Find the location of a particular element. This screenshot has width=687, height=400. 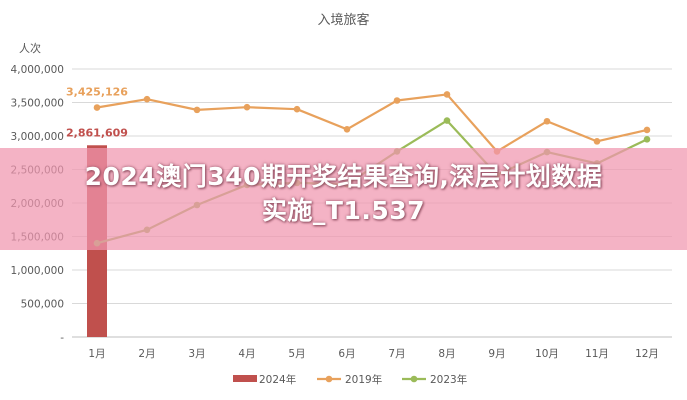

x-tick-label: 5月 is located at coordinates (296, 354).